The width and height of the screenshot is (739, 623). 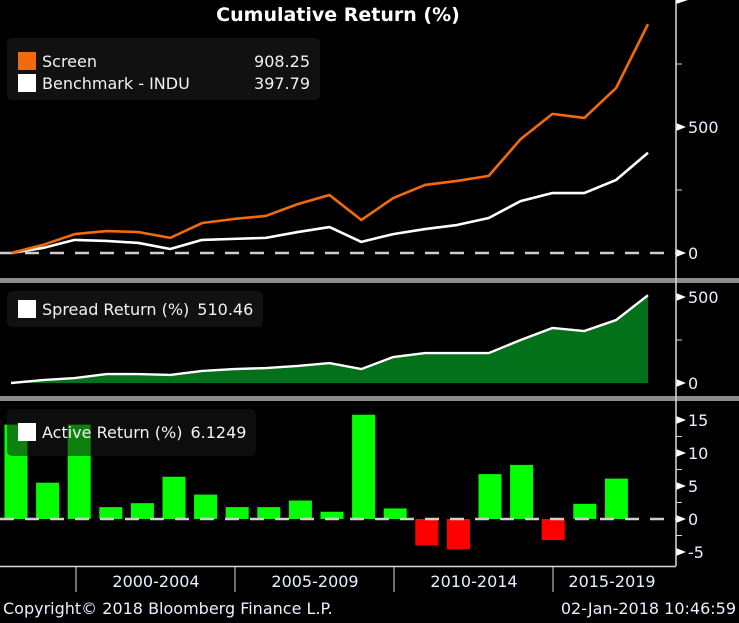 I want to click on series-line-benchmark-indu, so click(x=329, y=203).